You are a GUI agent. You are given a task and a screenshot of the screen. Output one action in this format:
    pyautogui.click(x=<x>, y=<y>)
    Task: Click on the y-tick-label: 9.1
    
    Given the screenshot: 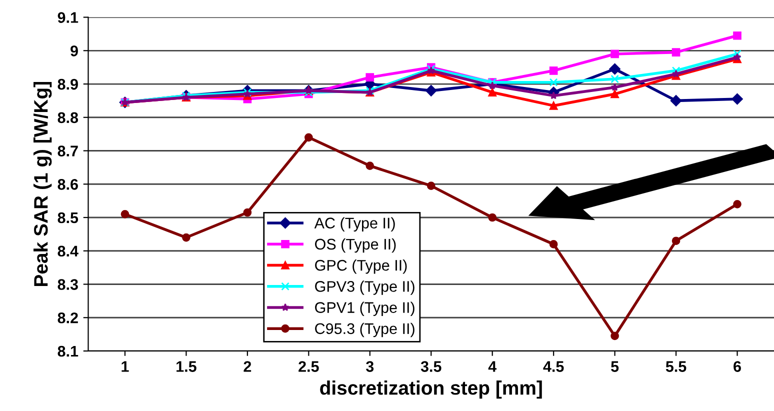 What is the action you would take?
    pyautogui.click(x=68, y=17)
    